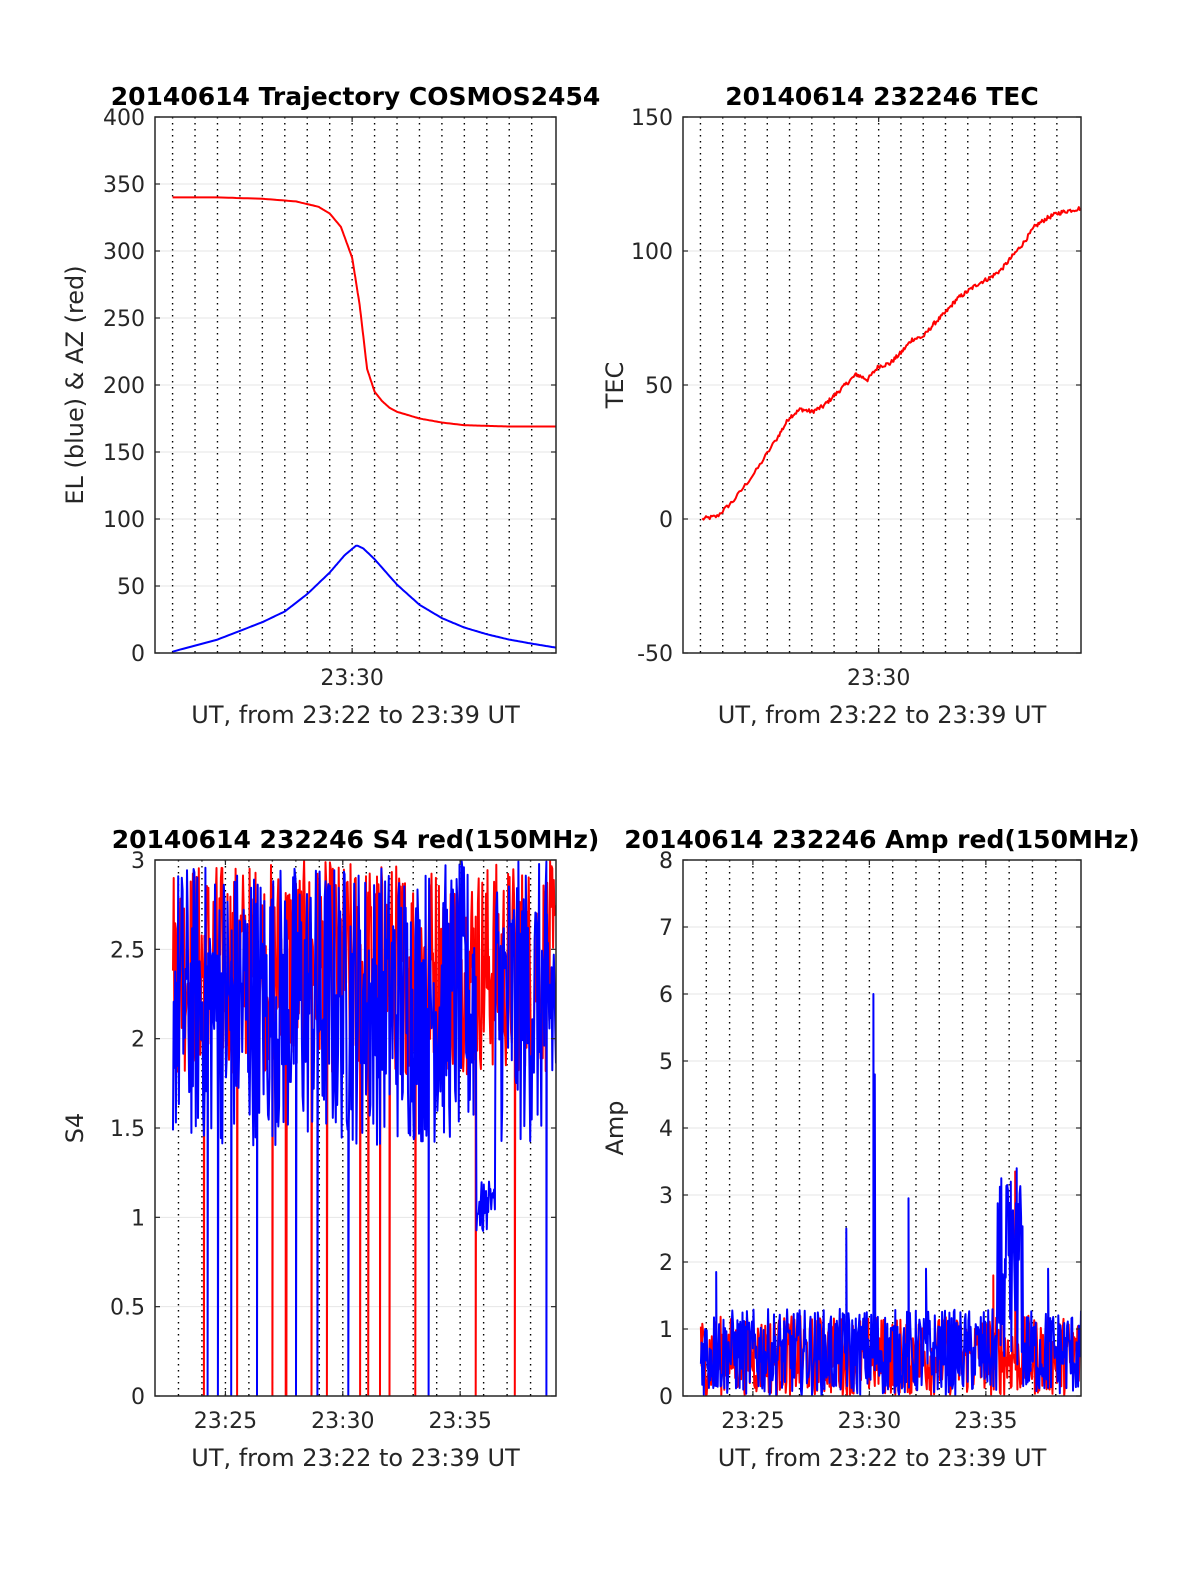  Describe the element at coordinates (356, 839) in the screenshot. I see `chart-title: 20140614 232246 S4 red(150MHz)` at that location.